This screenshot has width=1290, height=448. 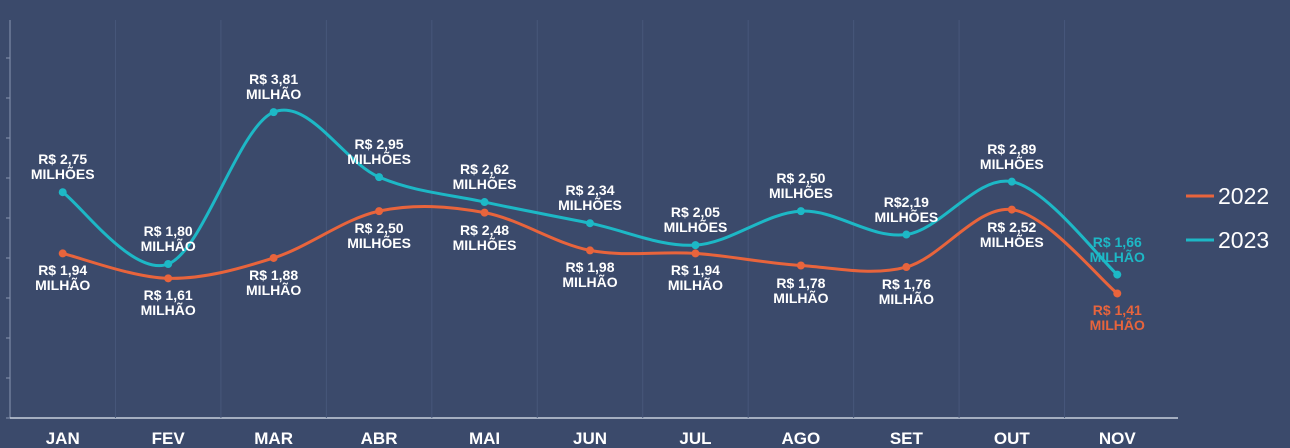 What do you see at coordinates (168, 303) in the screenshot?
I see `value-label: R$ 1,61 MILHÃO` at bounding box center [168, 303].